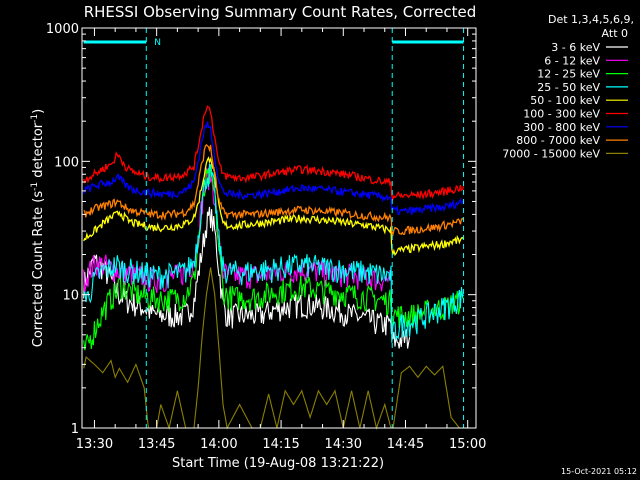  I want to click on legend-label: 800 - 7000 keV, so click(558, 140).